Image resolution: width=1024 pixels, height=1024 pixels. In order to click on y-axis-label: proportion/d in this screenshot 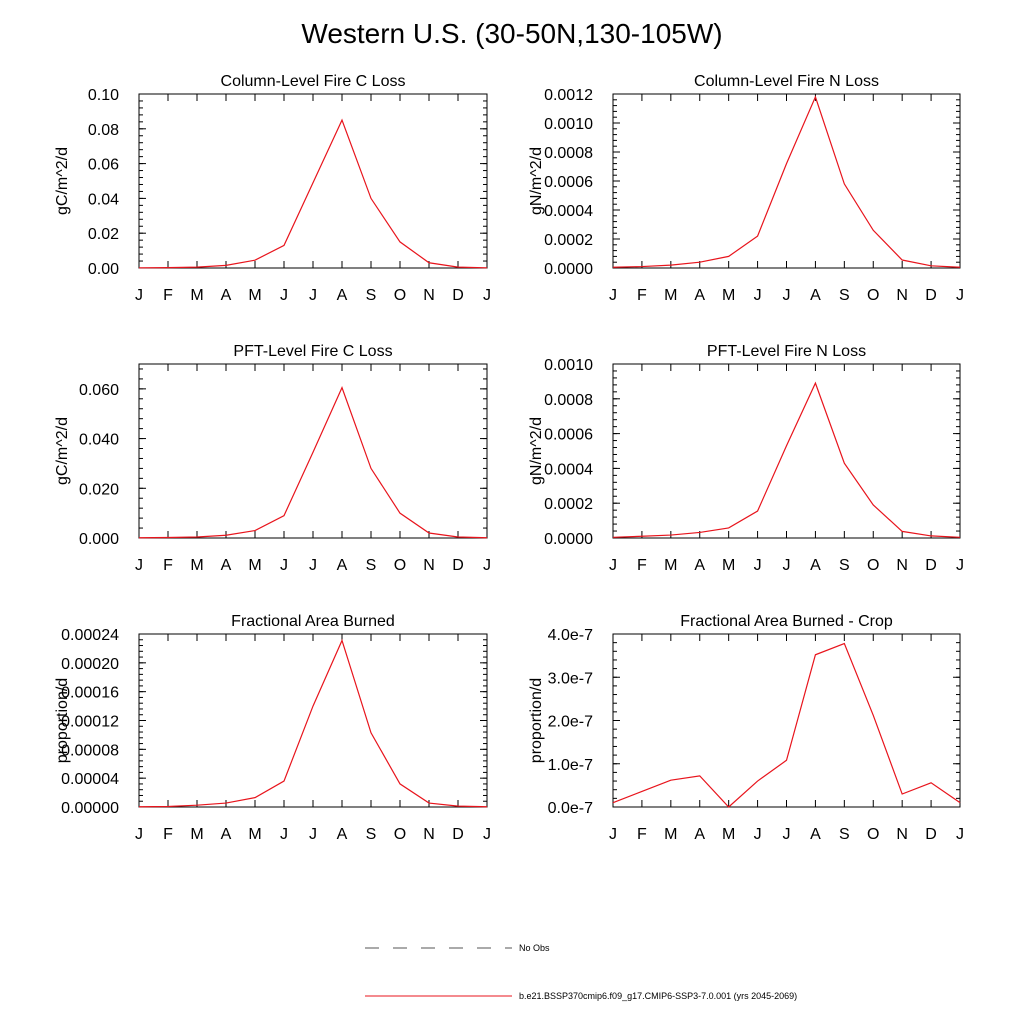, I will do `click(536, 720)`.